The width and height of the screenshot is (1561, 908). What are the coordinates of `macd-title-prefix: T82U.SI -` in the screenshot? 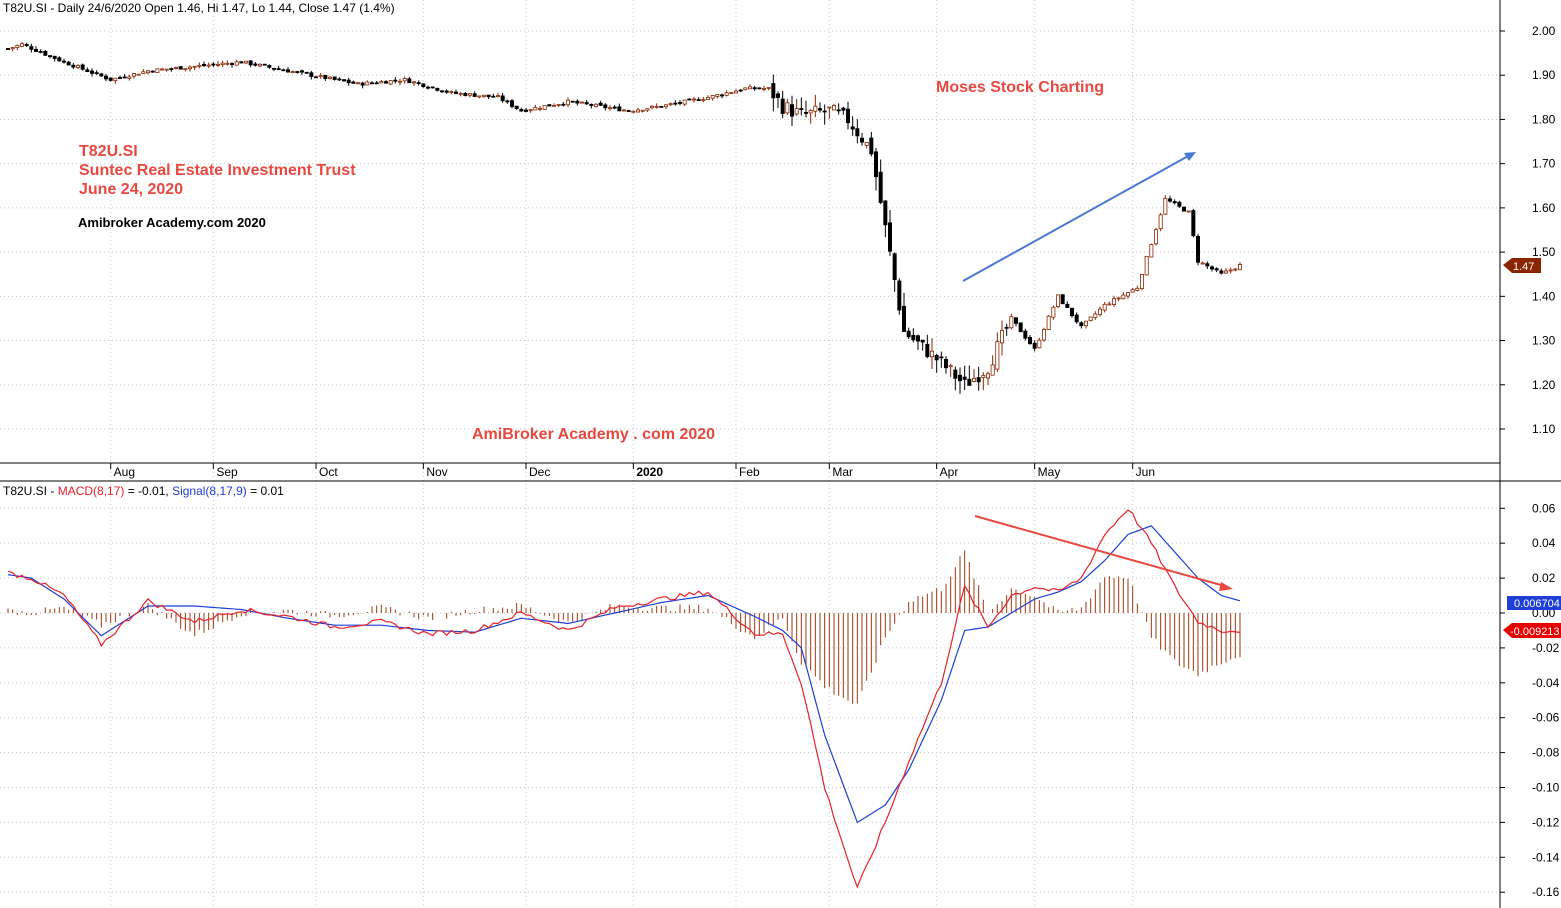 It's located at (30, 491).